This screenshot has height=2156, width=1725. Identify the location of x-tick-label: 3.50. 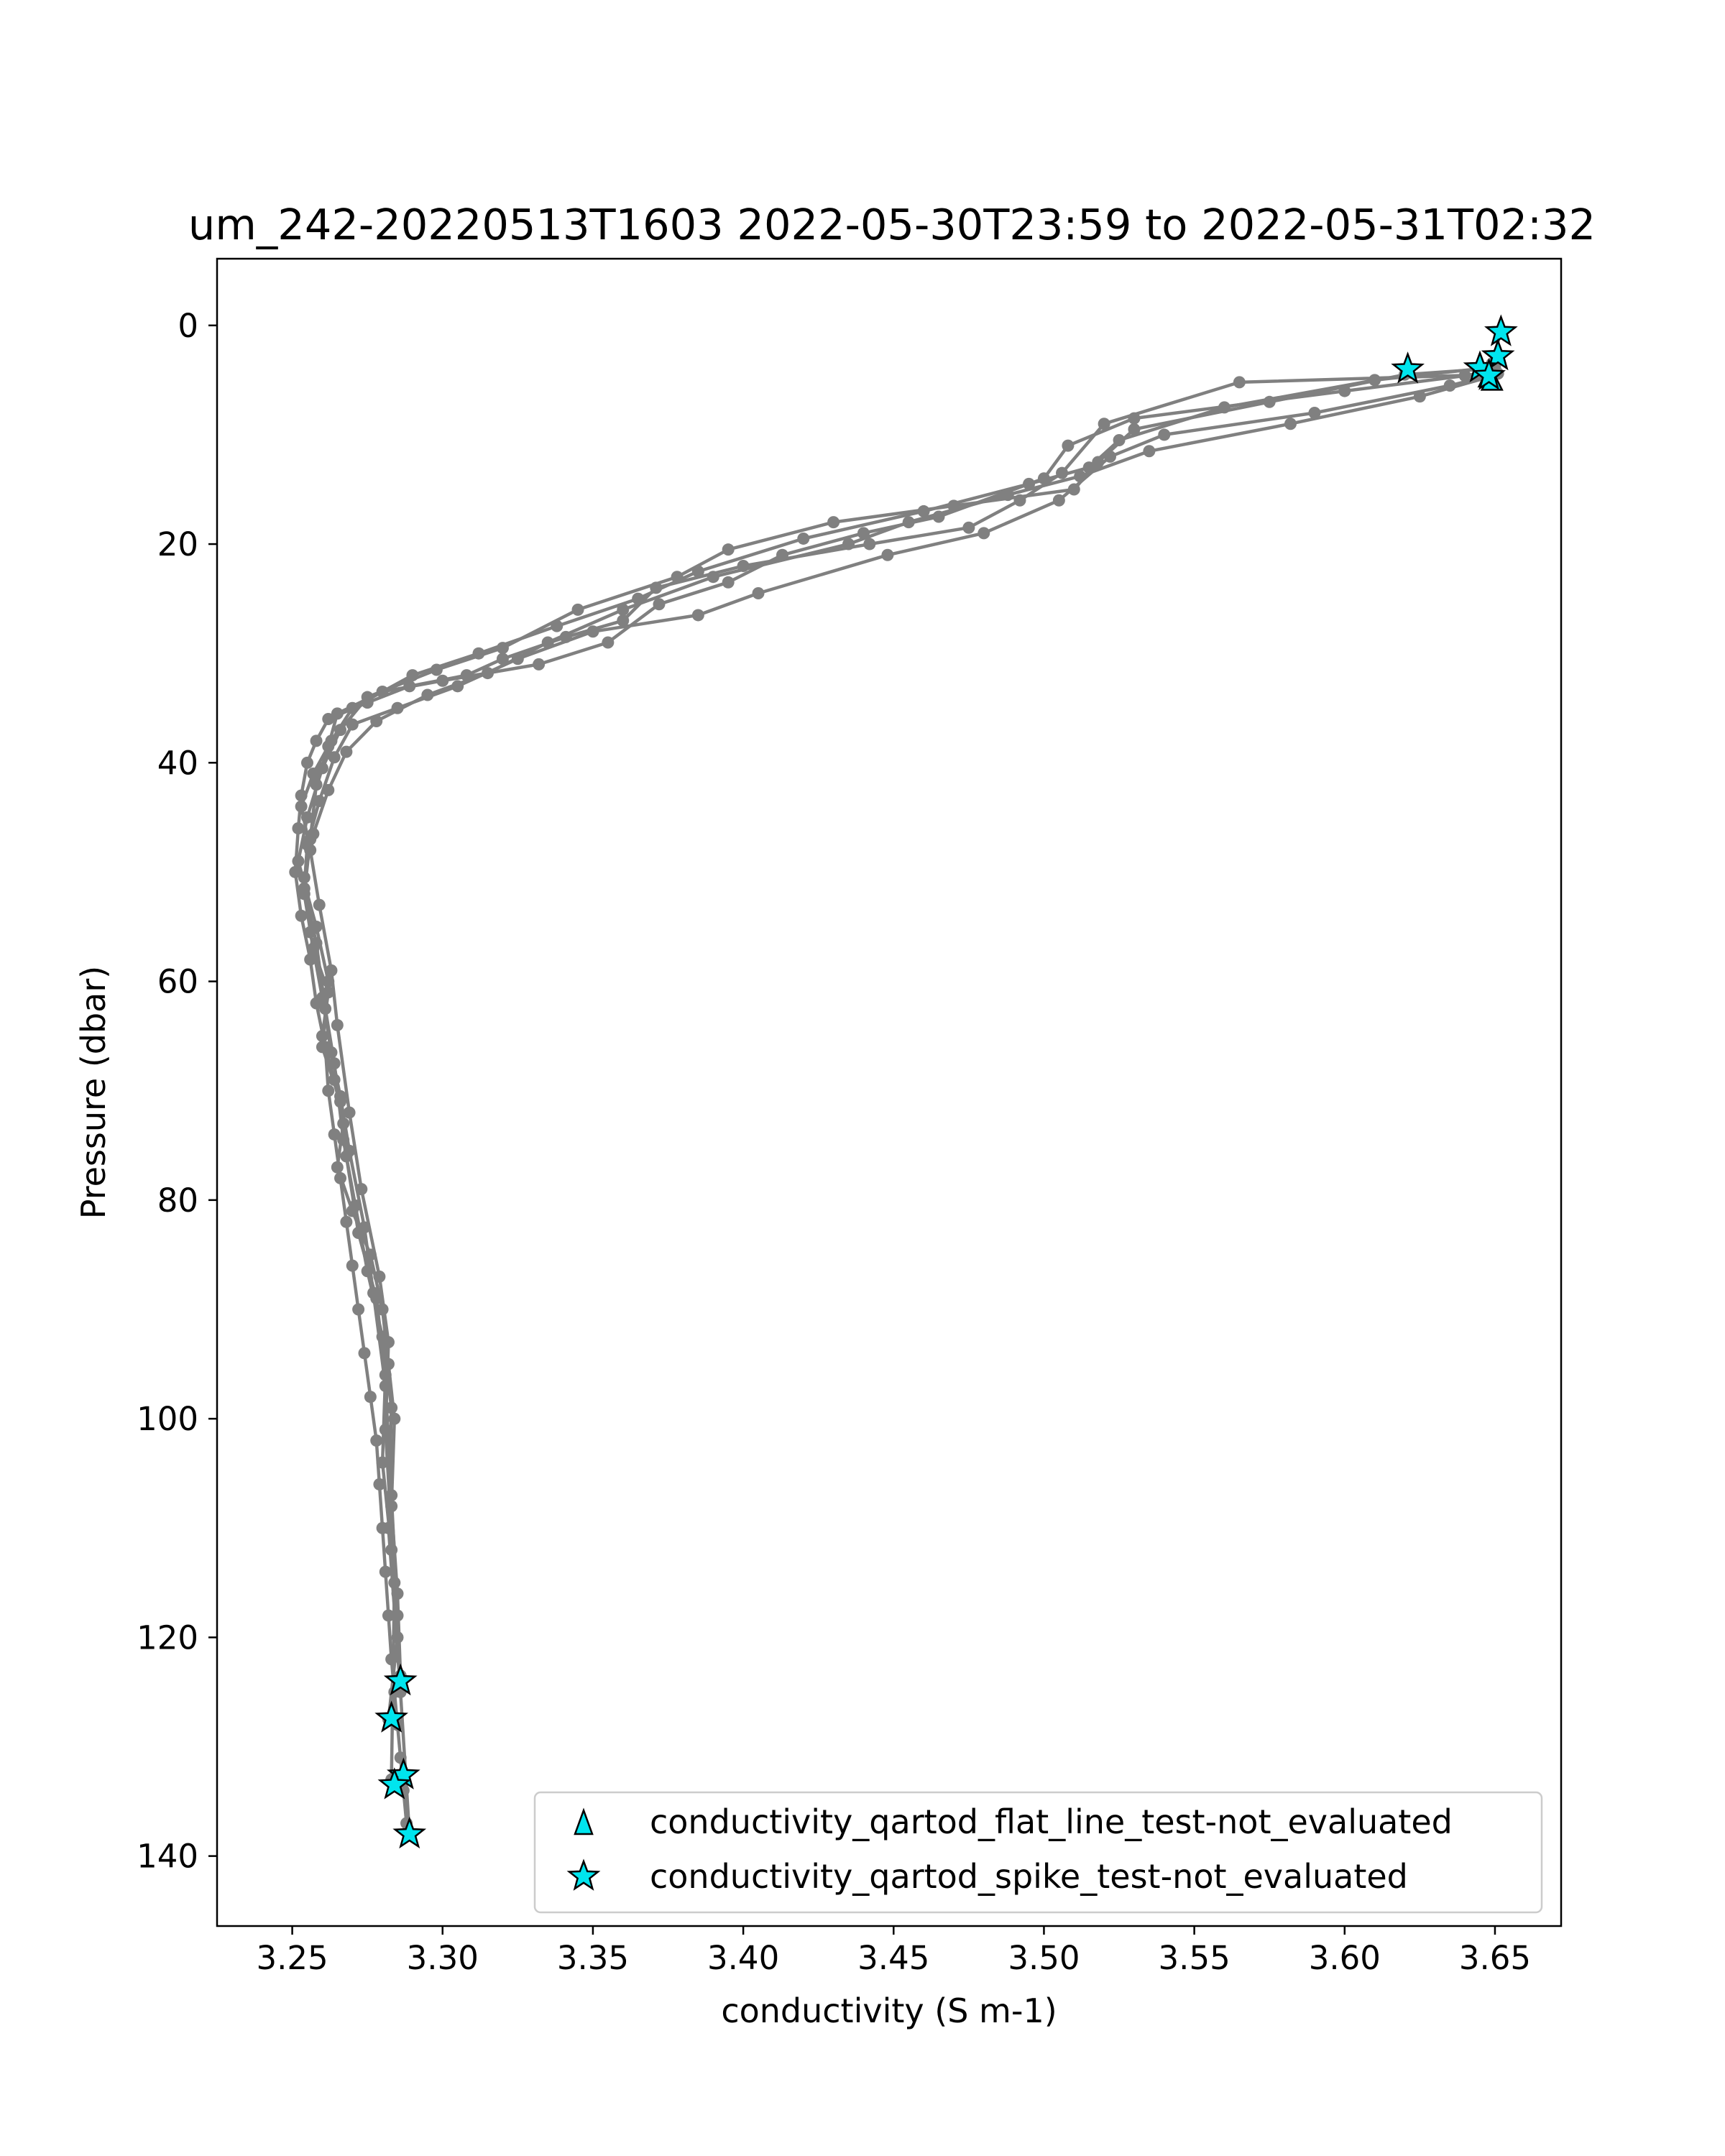
(1044, 1958).